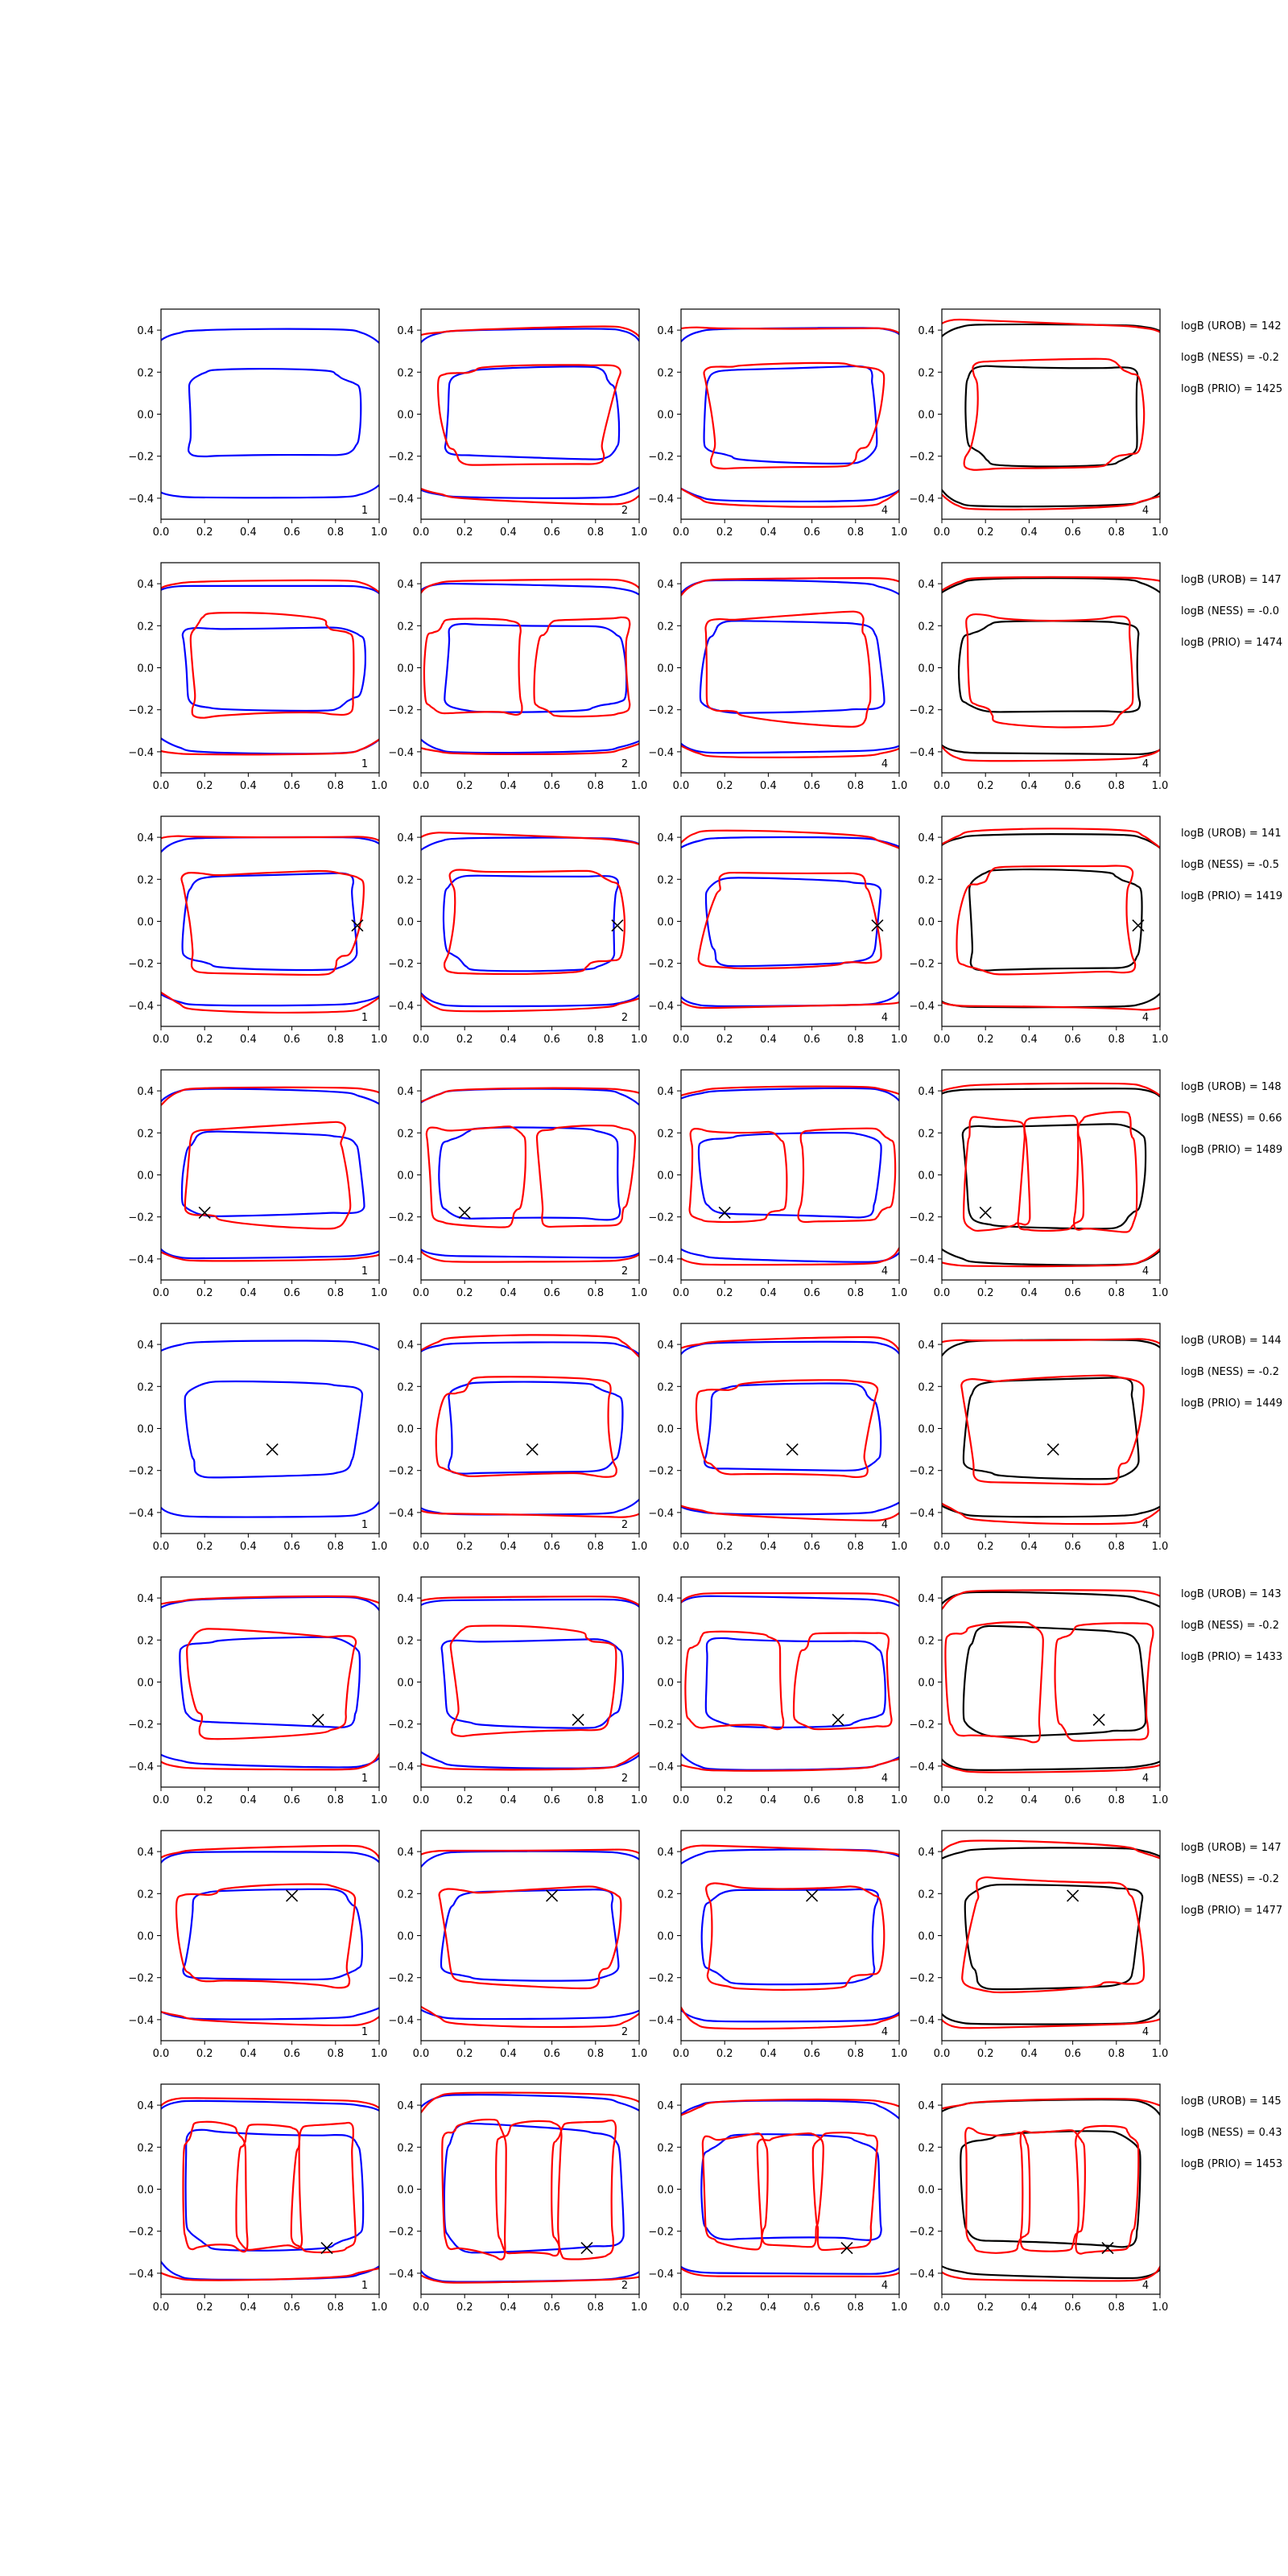 This screenshot has height=2576, width=1288. I want to click on logb-annotation: logB (NESS) = 0.66, so click(1231, 1119).